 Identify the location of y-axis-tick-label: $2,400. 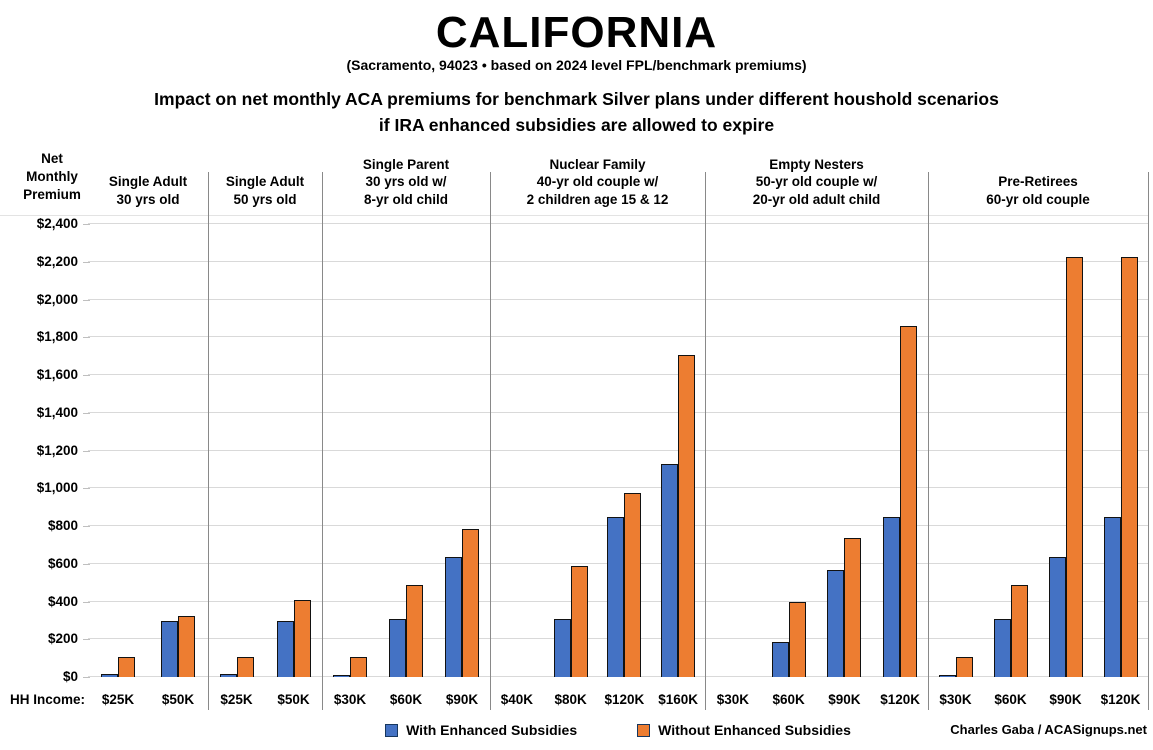
(57, 223).